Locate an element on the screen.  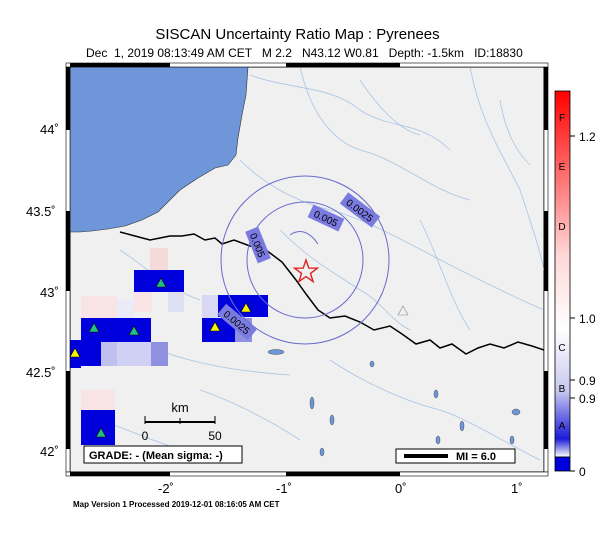
colorbar-letter-c: C is located at coordinates (561, 348).